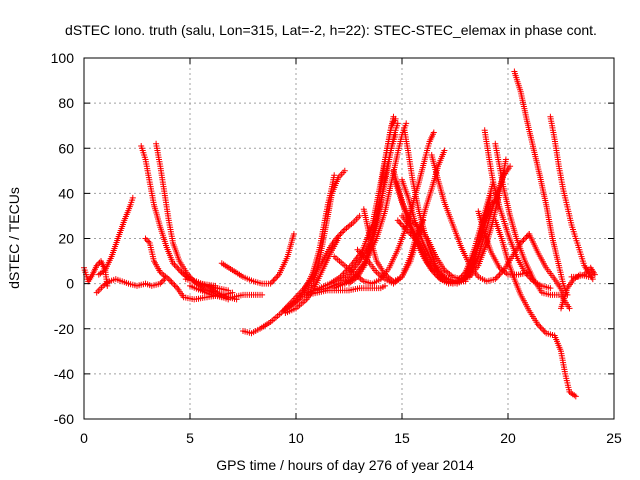  Describe the element at coordinates (84, 438) in the screenshot. I see `x-tick-label: 0` at that location.